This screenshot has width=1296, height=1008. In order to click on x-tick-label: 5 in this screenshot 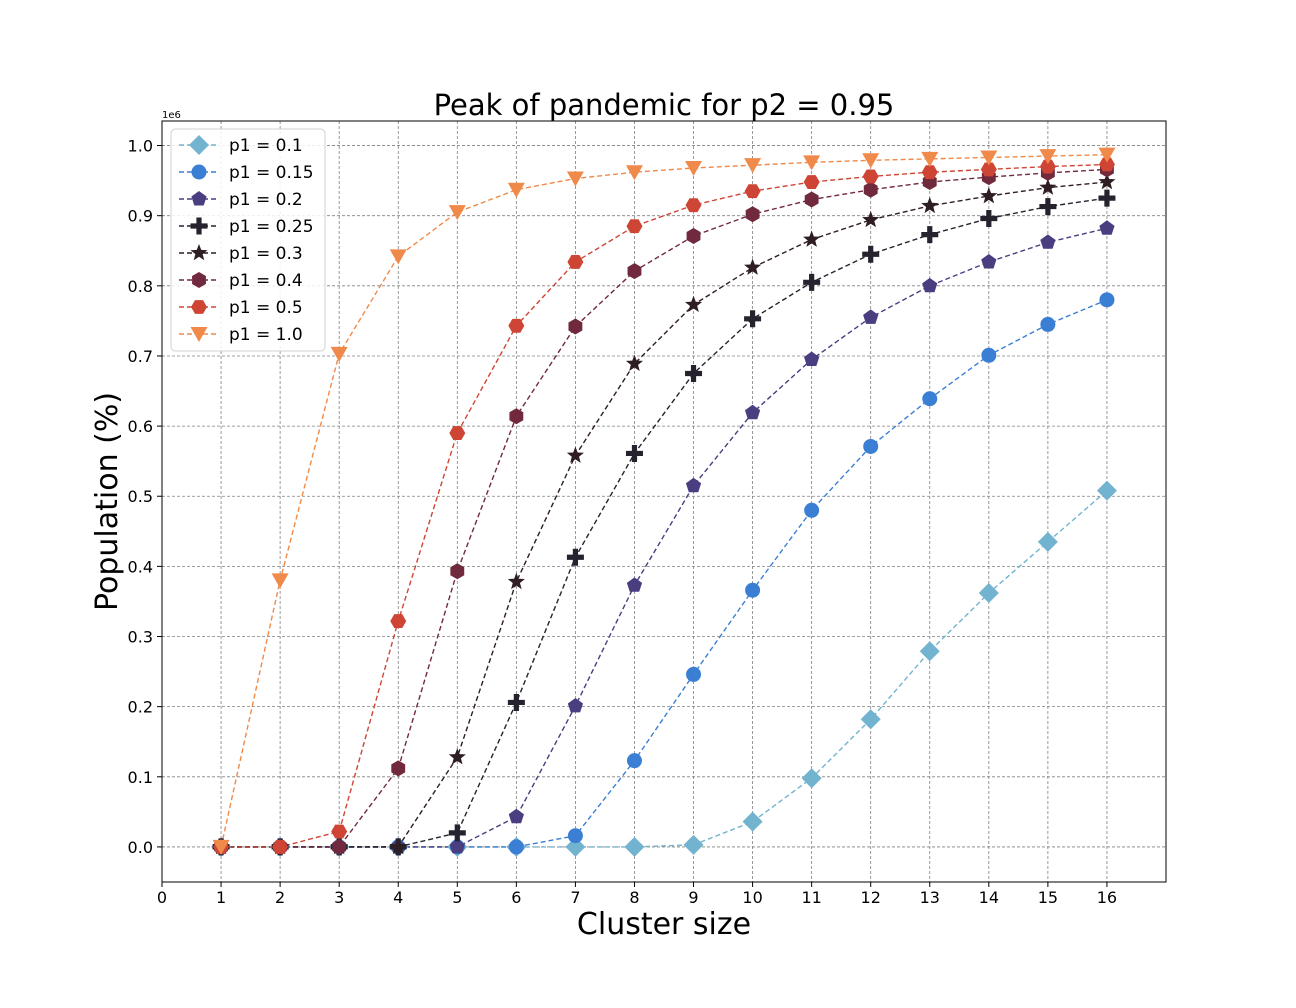, I will do `click(457, 897)`.